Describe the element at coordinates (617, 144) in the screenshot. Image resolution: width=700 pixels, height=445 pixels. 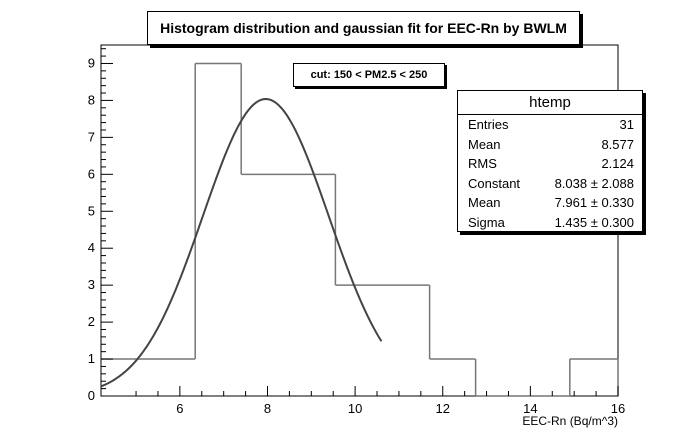
I see `stats-value: 8.577` at that location.